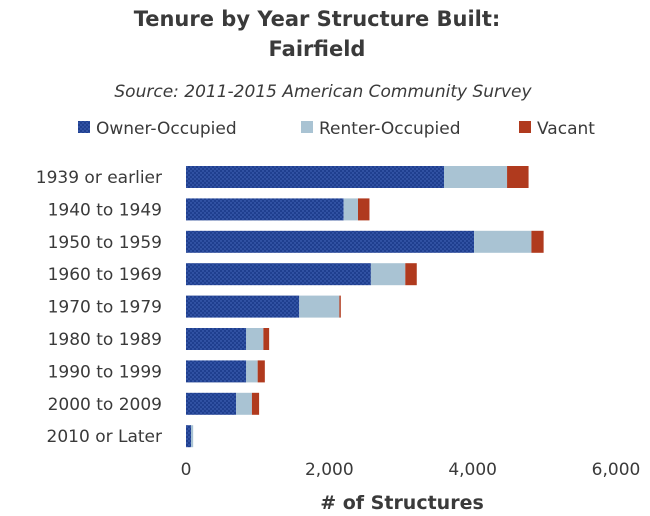  Describe the element at coordinates (390, 129) in the screenshot. I see `legend-label: Renter-Occupied` at that location.